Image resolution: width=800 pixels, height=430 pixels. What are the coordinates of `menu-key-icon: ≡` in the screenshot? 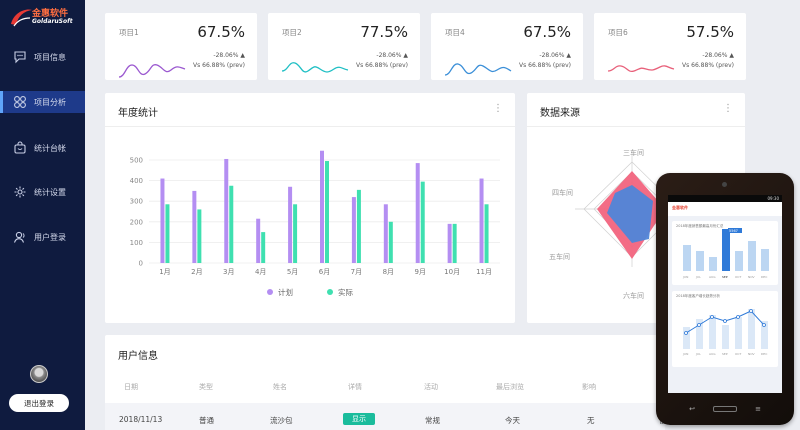 It's located at (758, 409).